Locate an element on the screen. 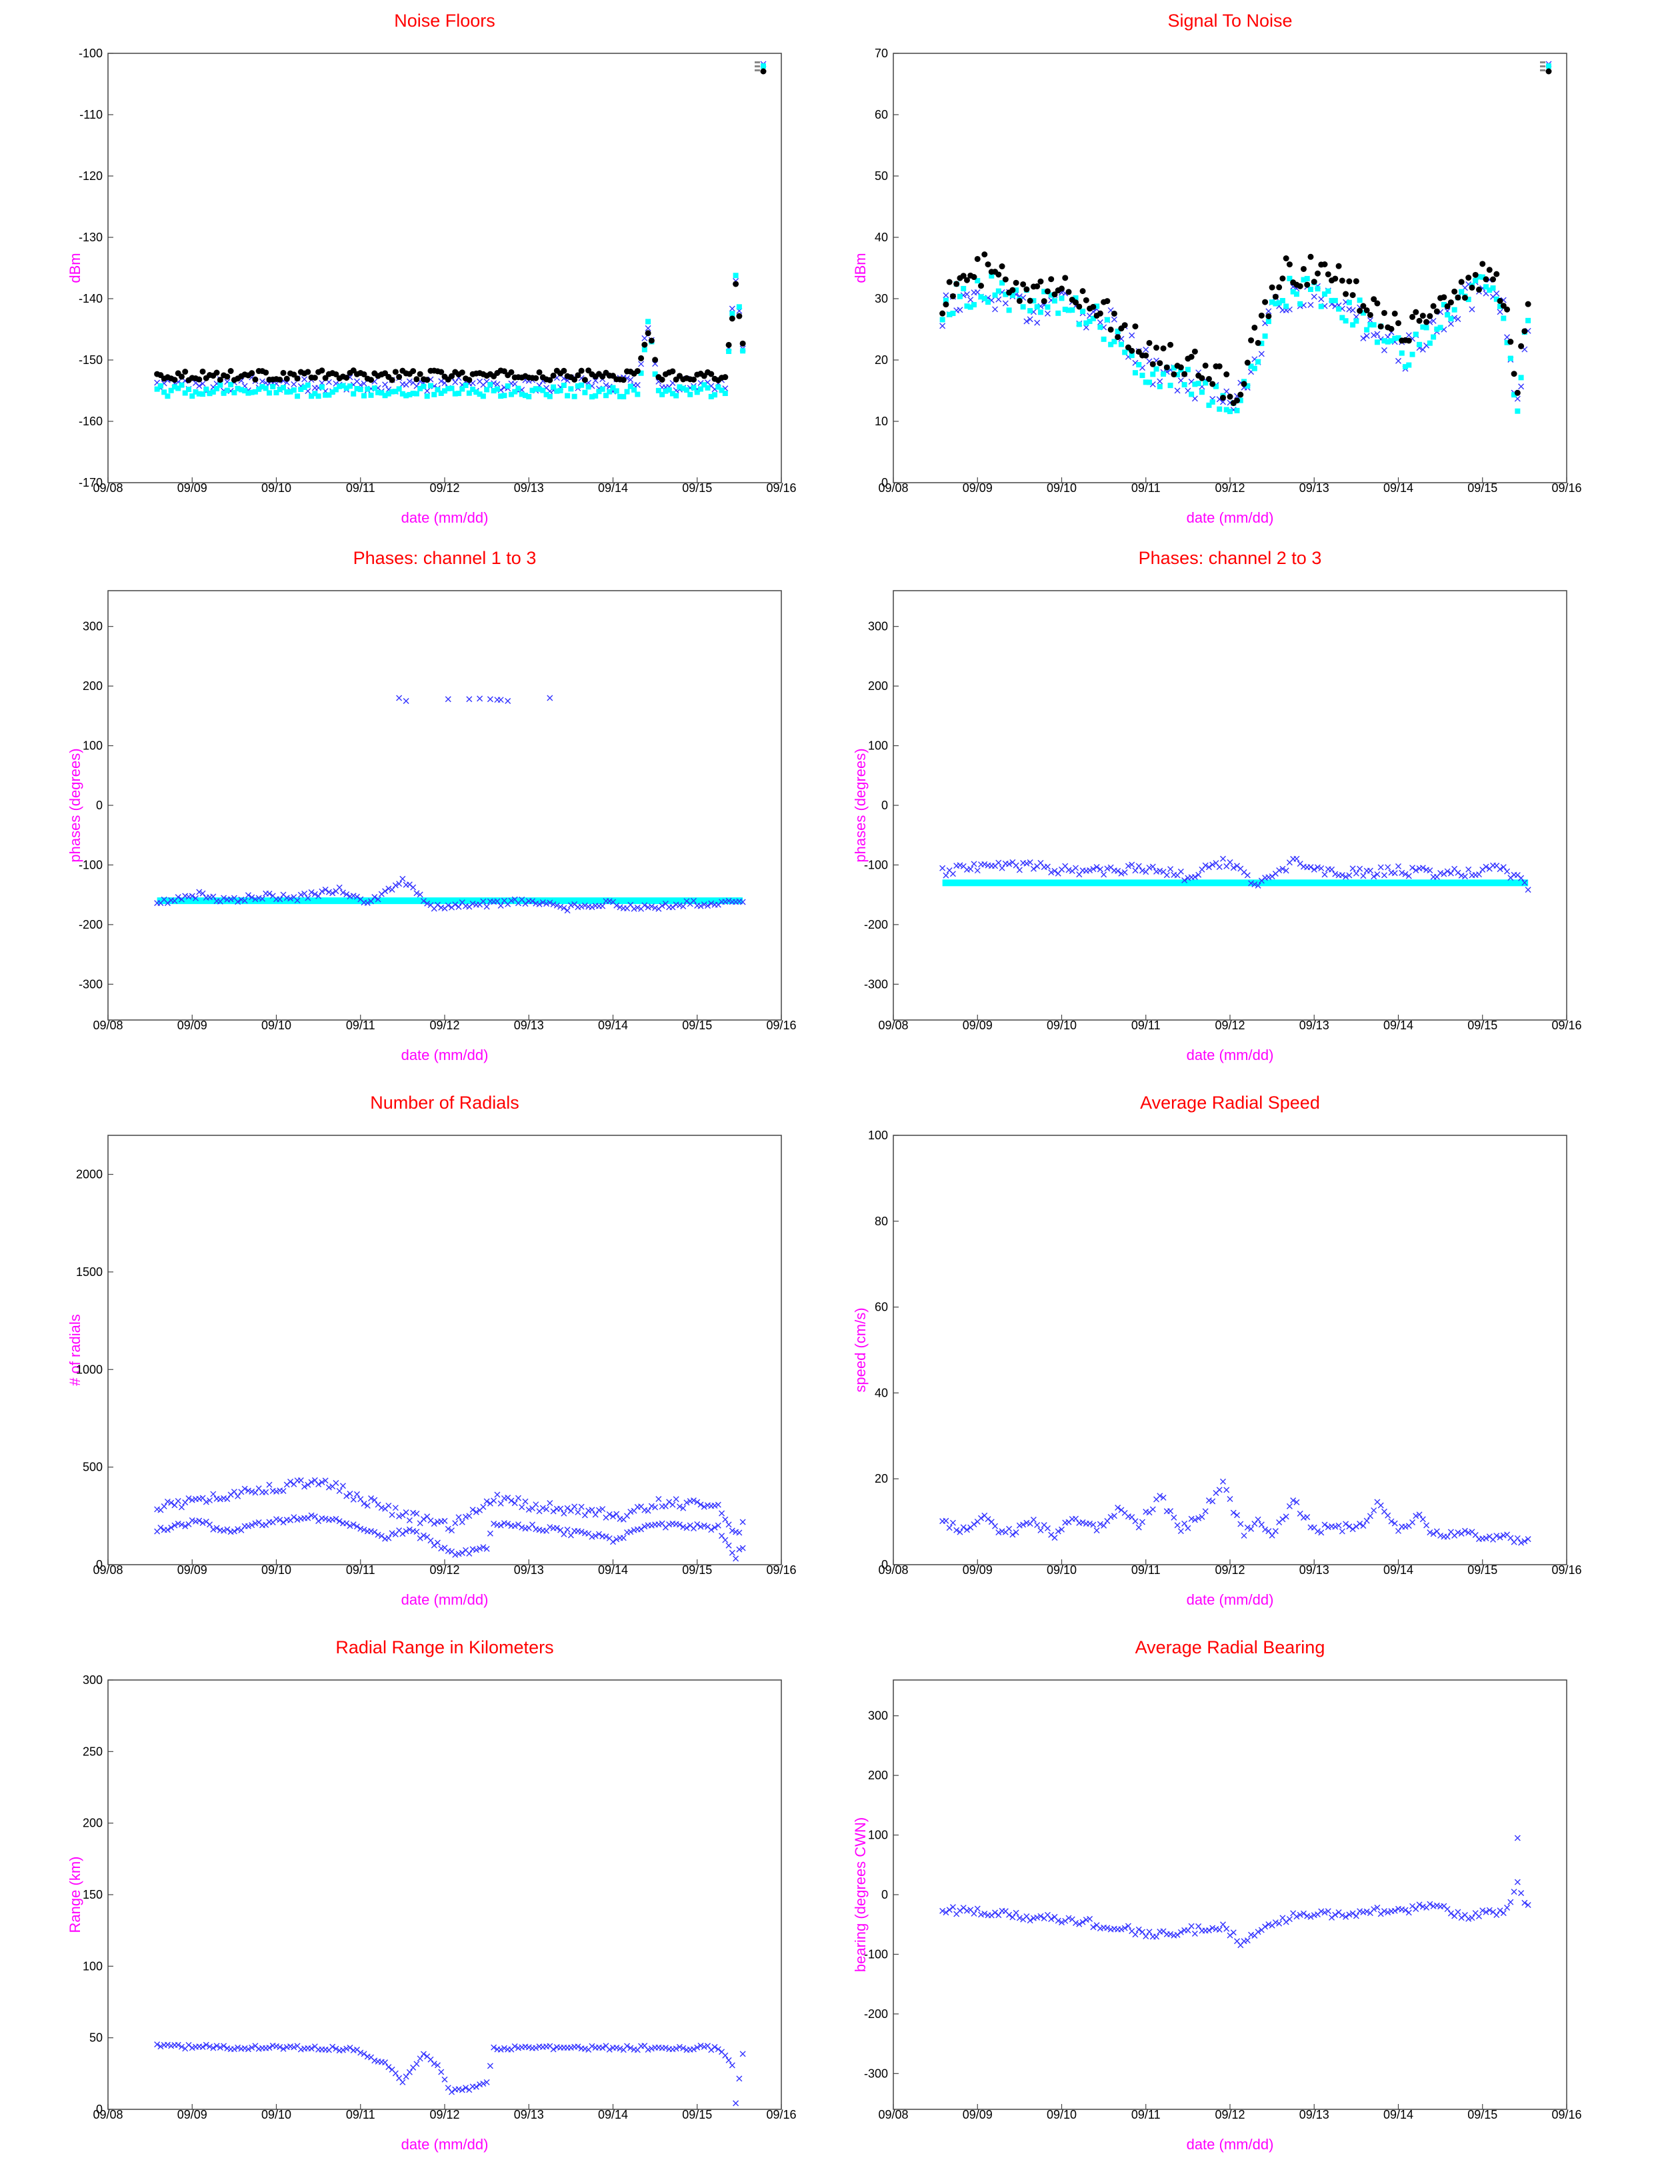  legend-marker is located at coordinates (763, 71).